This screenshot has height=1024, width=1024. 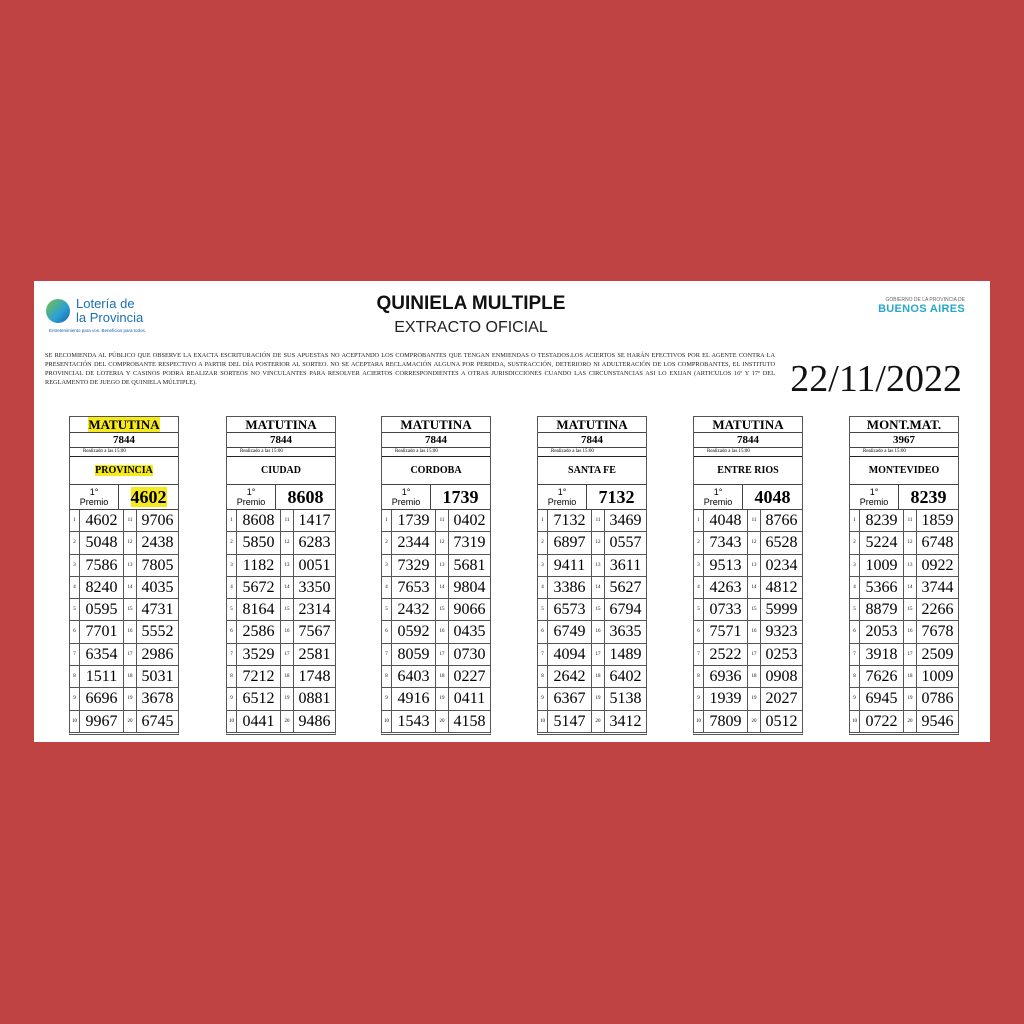 I want to click on drawn-number: 2027, so click(x=781, y=699).